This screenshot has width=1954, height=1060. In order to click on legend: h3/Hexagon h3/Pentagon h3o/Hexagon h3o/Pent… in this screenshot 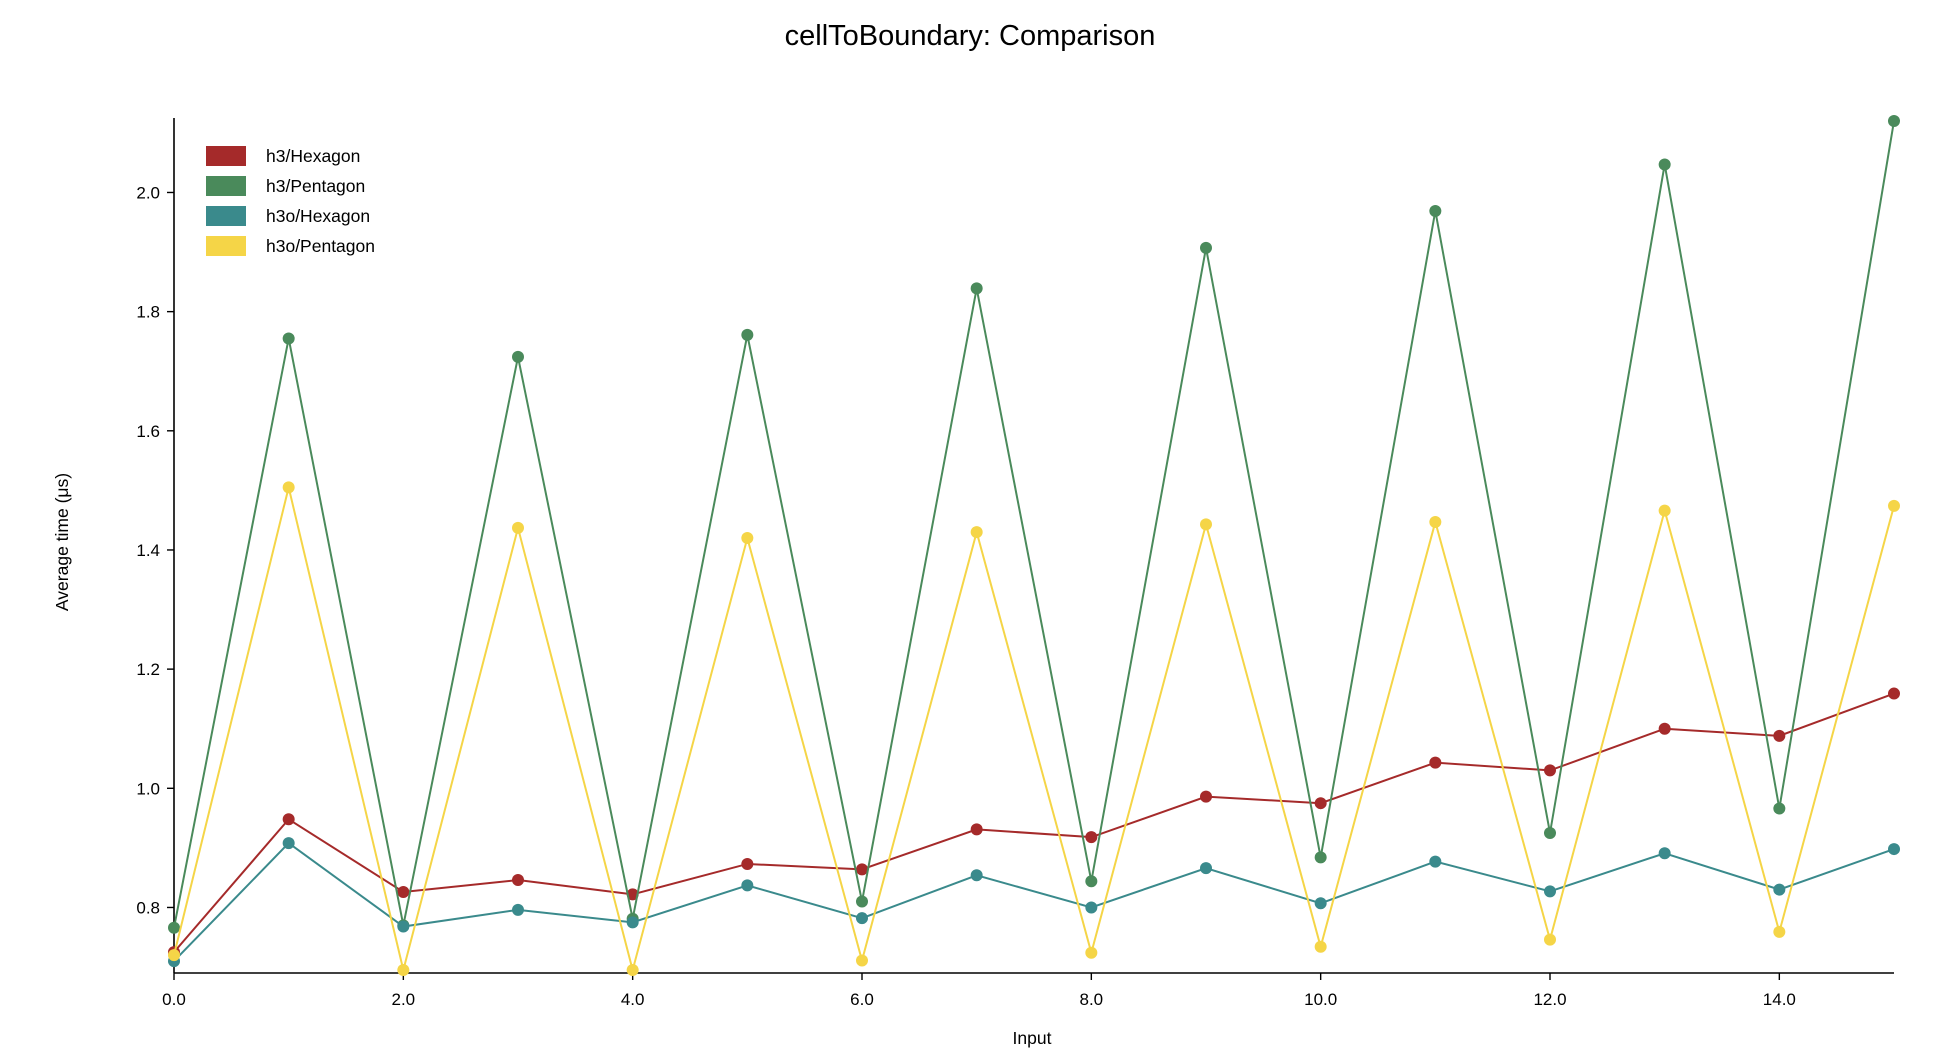, I will do `click(290, 201)`.